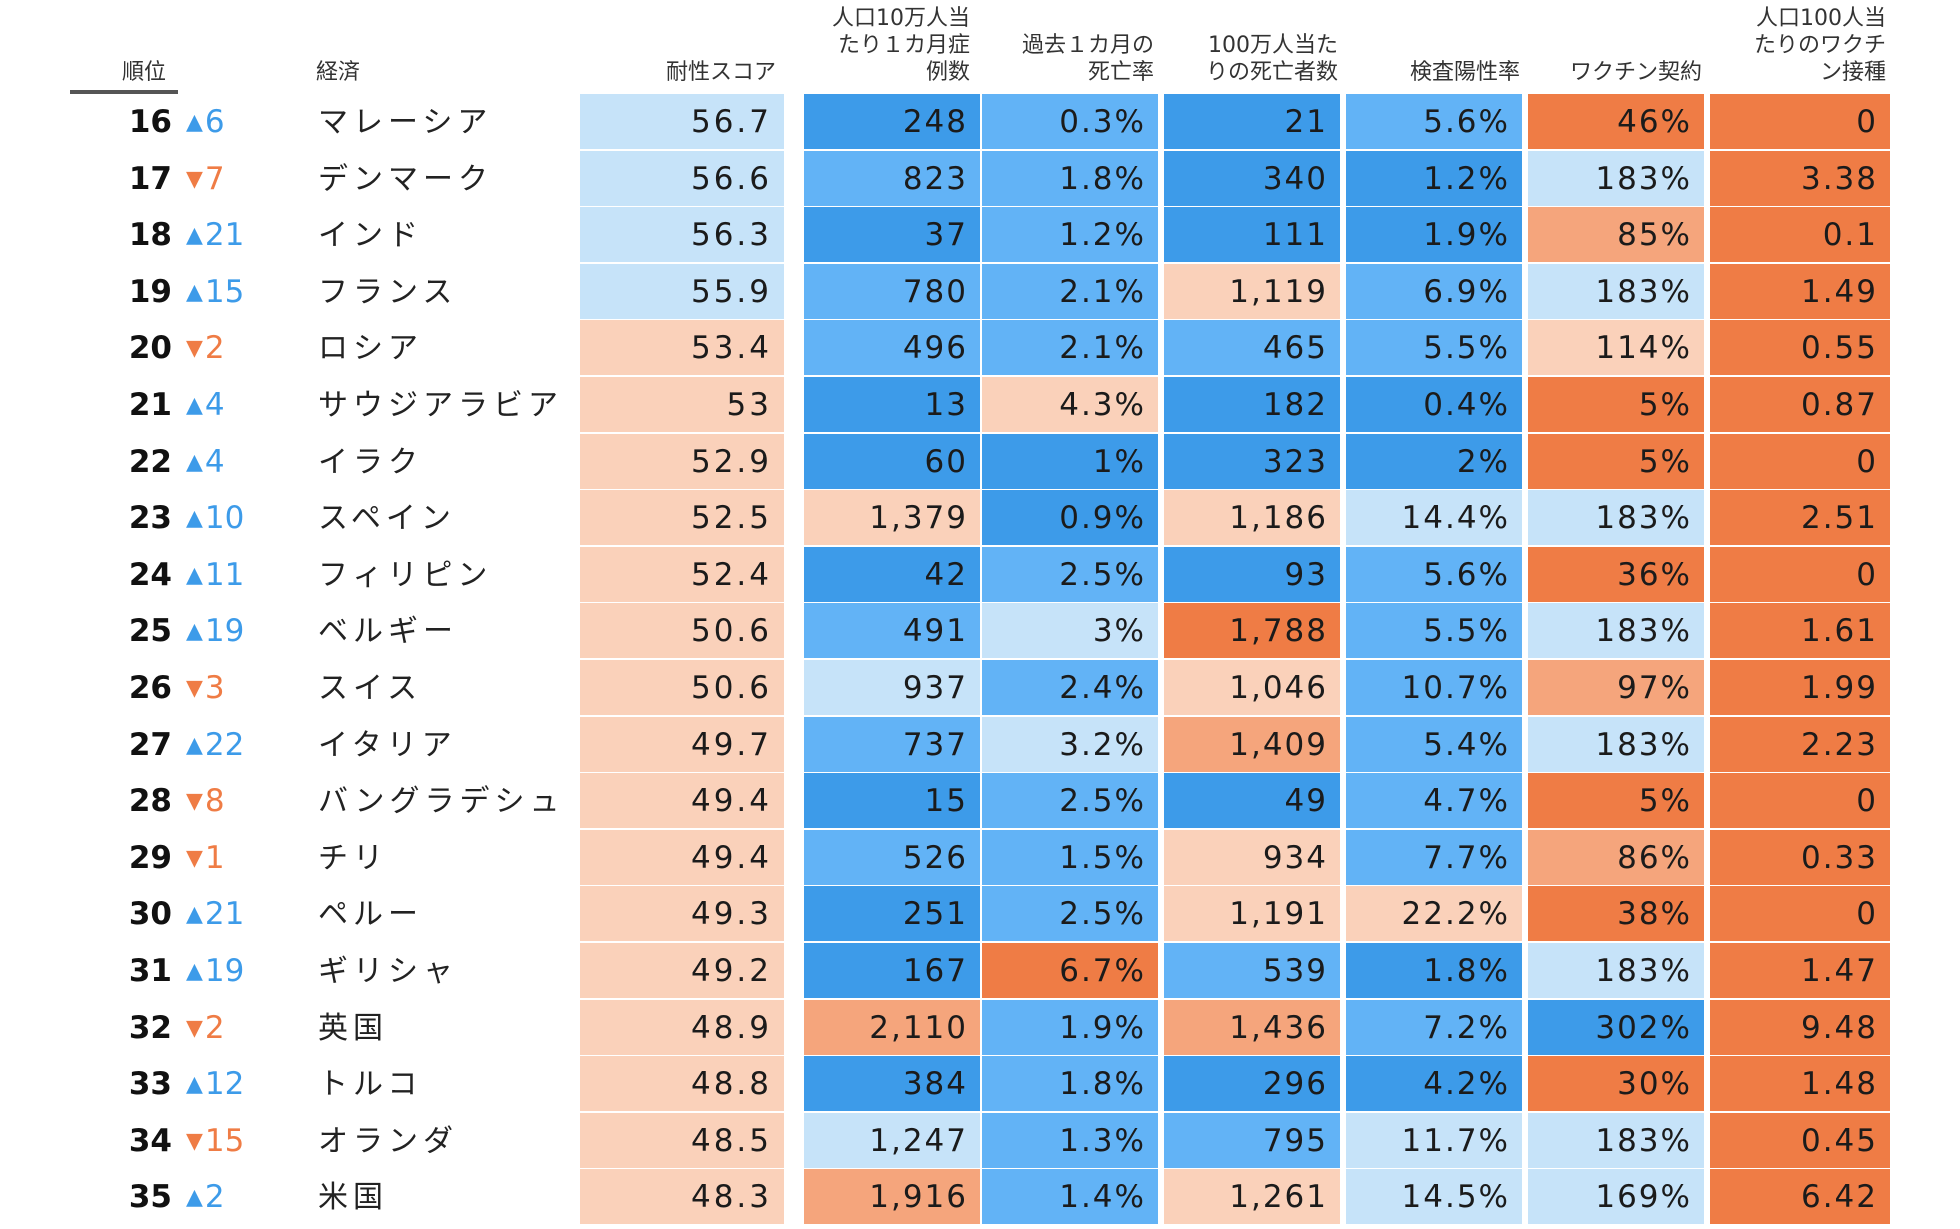  I want to click on rank-change: ▼15, so click(215, 1141).